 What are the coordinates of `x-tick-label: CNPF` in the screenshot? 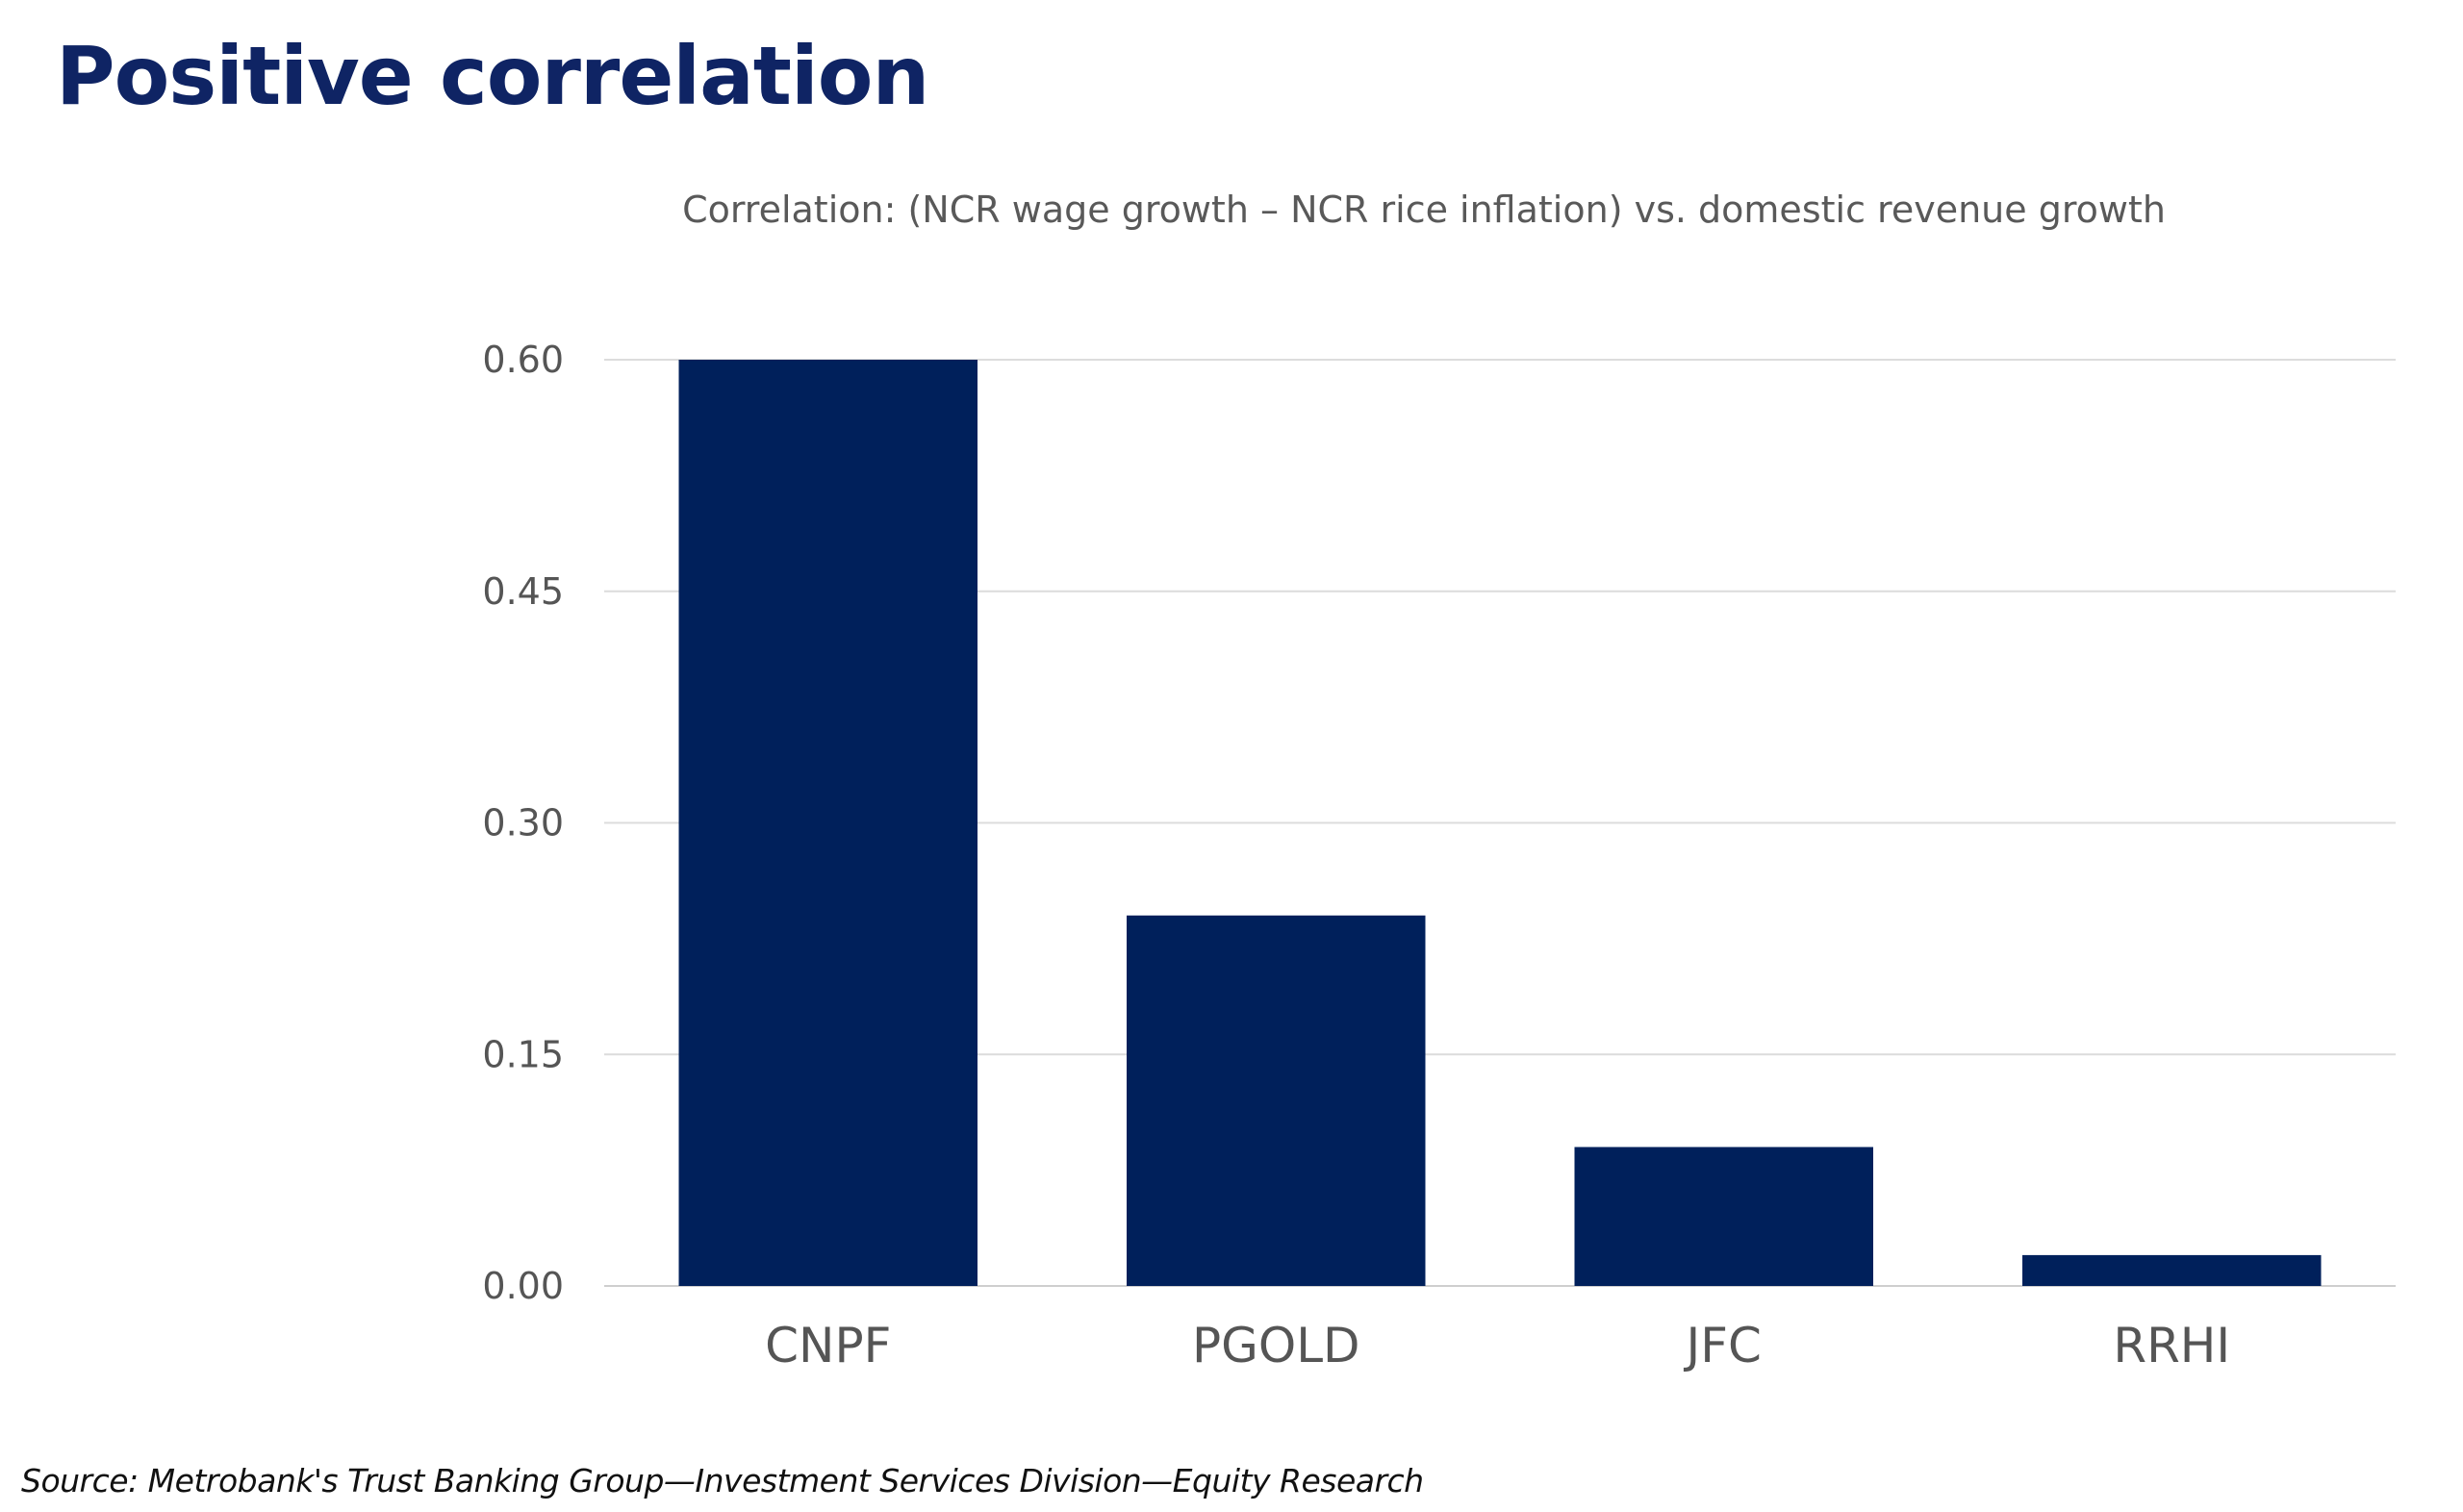 It's located at (828, 1346).